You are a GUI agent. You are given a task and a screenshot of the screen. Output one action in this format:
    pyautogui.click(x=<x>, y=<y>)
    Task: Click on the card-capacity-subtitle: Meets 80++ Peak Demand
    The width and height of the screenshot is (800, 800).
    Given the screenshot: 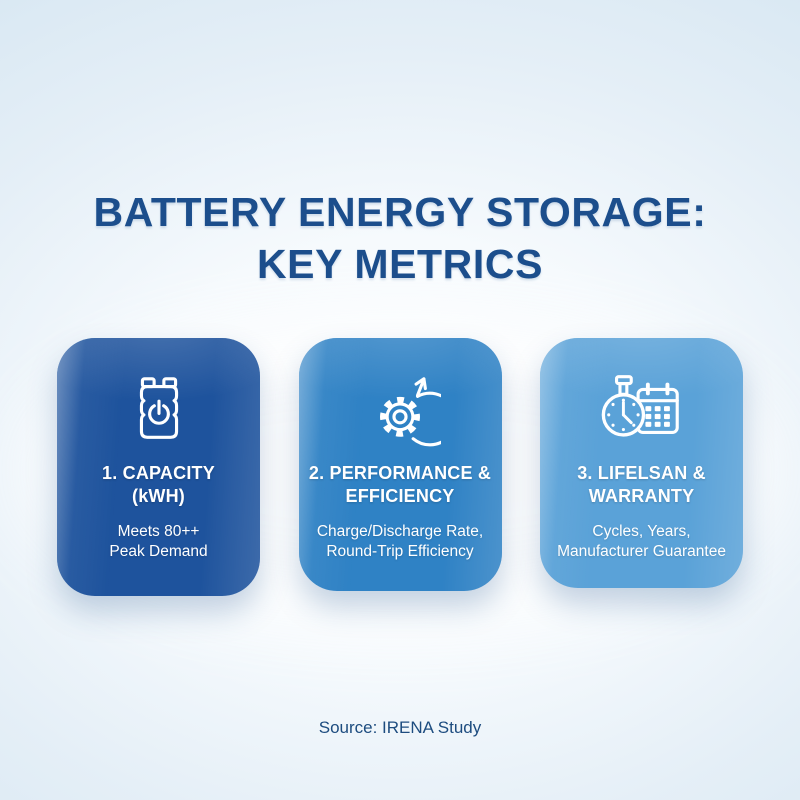 What is the action you would take?
    pyautogui.click(x=158, y=542)
    